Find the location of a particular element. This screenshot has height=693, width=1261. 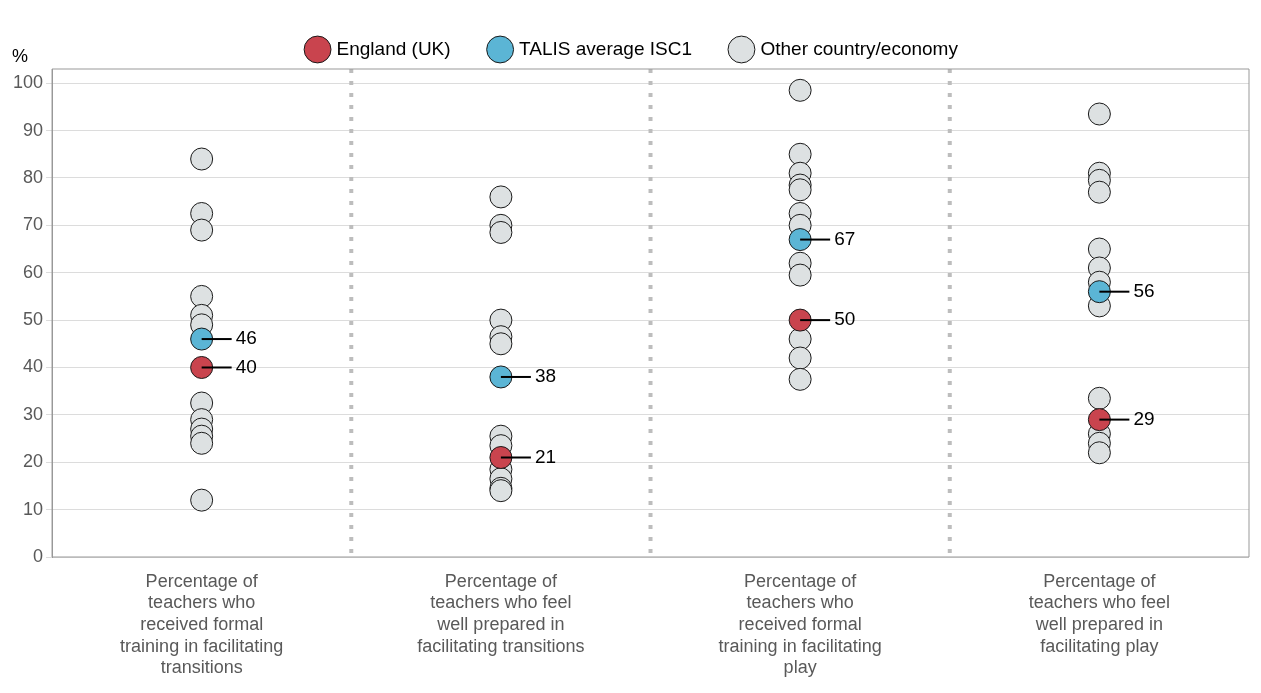

data-label: 50 is located at coordinates (845, 319).